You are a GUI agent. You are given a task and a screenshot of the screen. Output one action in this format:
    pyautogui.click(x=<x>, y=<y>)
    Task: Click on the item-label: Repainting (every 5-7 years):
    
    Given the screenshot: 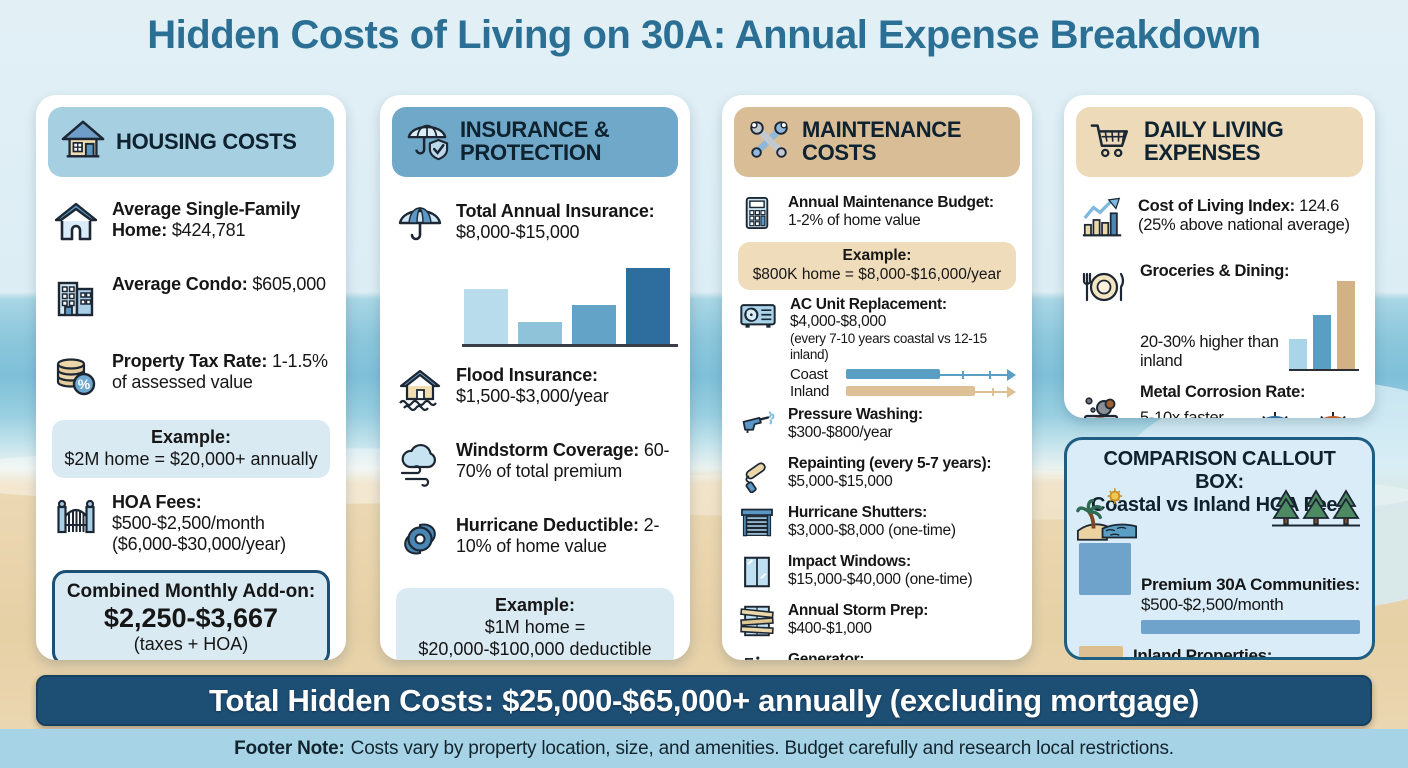 What is the action you would take?
    pyautogui.click(x=890, y=464)
    